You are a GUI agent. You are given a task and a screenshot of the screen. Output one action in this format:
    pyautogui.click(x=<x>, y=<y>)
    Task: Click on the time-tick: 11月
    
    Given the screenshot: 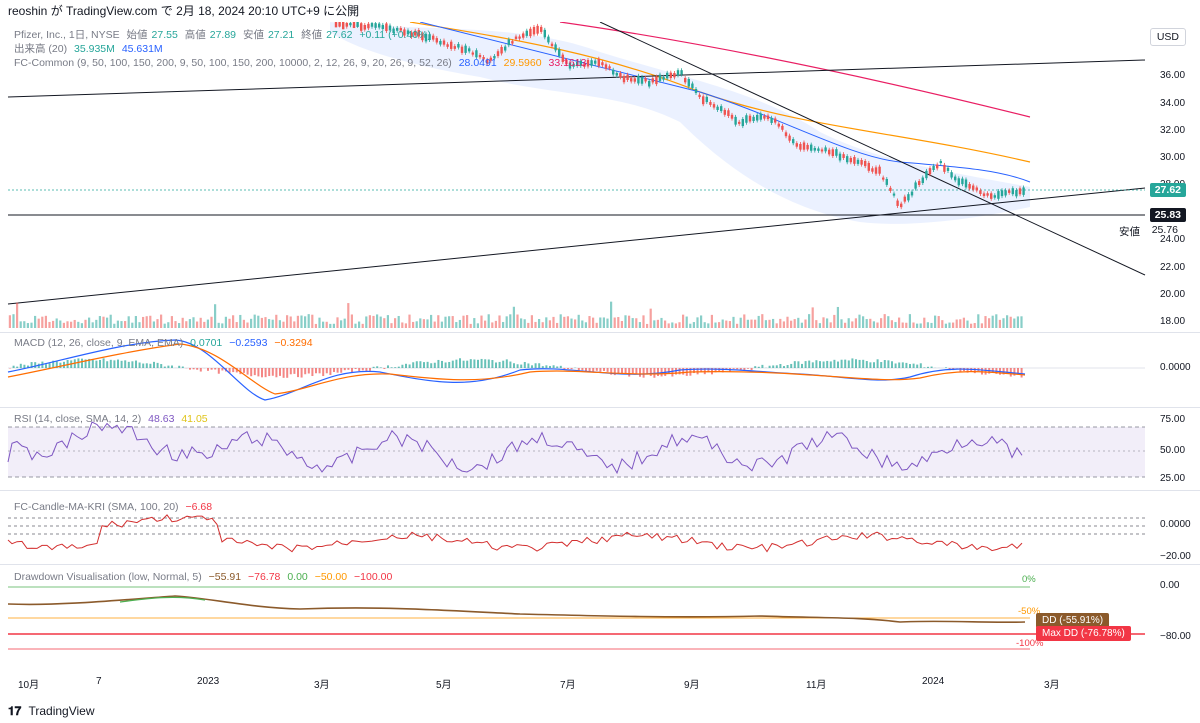 What is the action you would take?
    pyautogui.click(x=816, y=685)
    